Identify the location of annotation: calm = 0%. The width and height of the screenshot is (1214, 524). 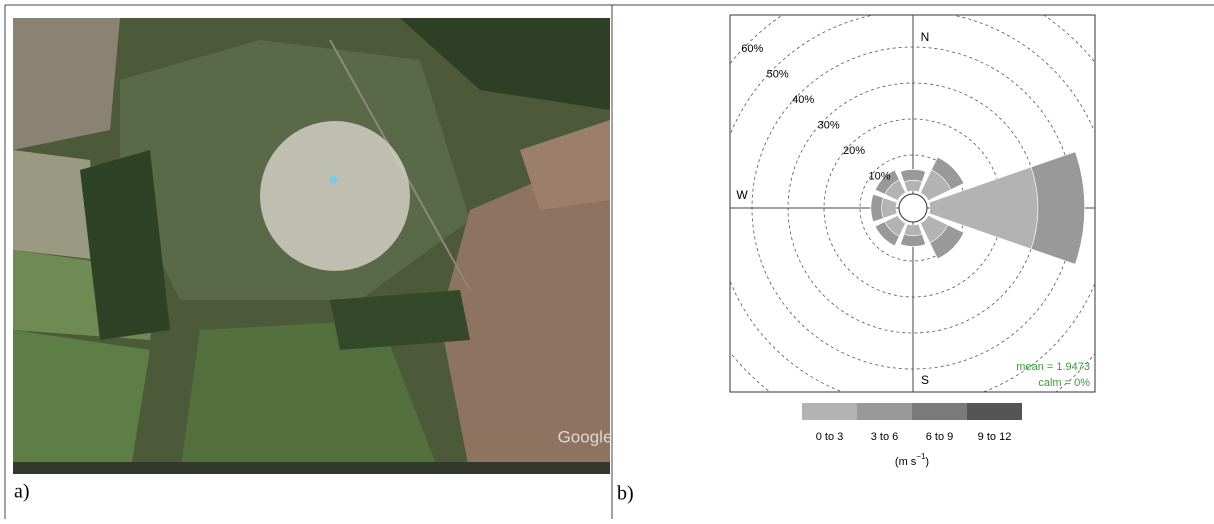
(1064, 383).